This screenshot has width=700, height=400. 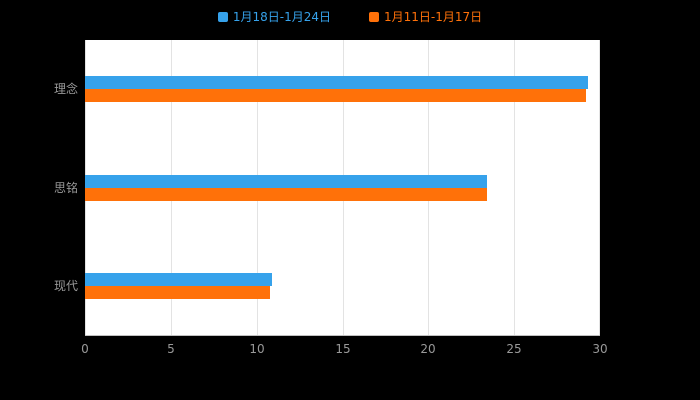 What do you see at coordinates (343, 349) in the screenshot?
I see `x-tick-label: 15` at bounding box center [343, 349].